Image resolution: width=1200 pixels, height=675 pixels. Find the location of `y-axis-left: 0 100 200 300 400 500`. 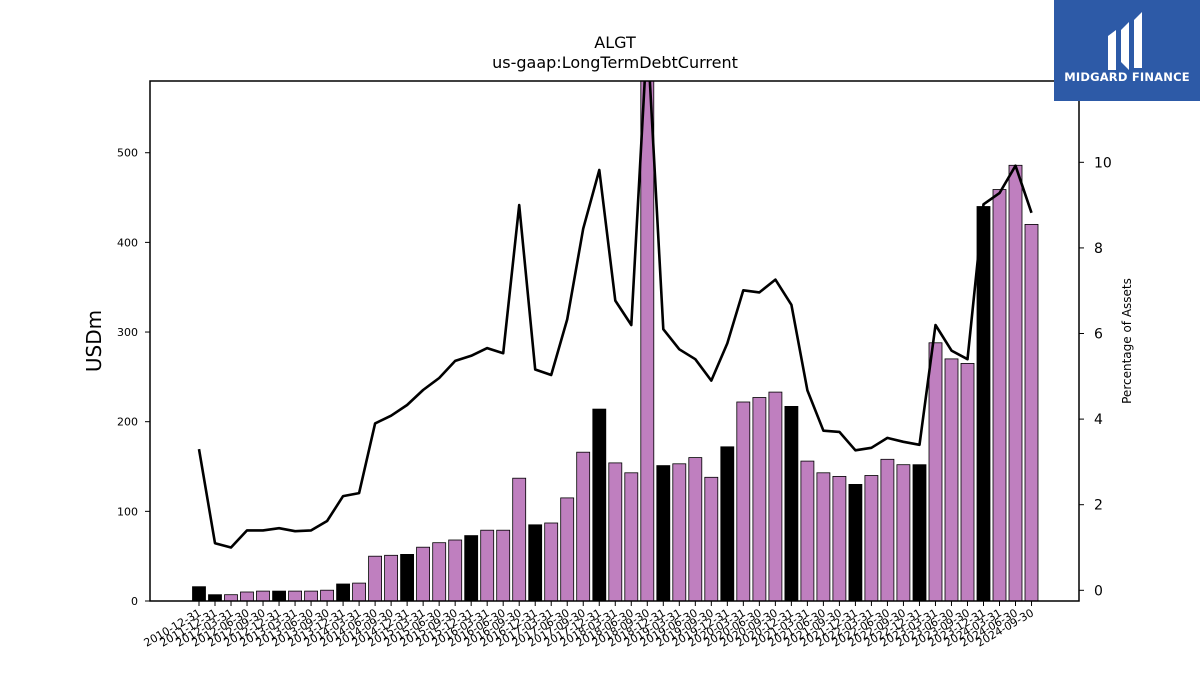

y-axis-left: 0 100 200 300 400 500 is located at coordinates (133, 377).